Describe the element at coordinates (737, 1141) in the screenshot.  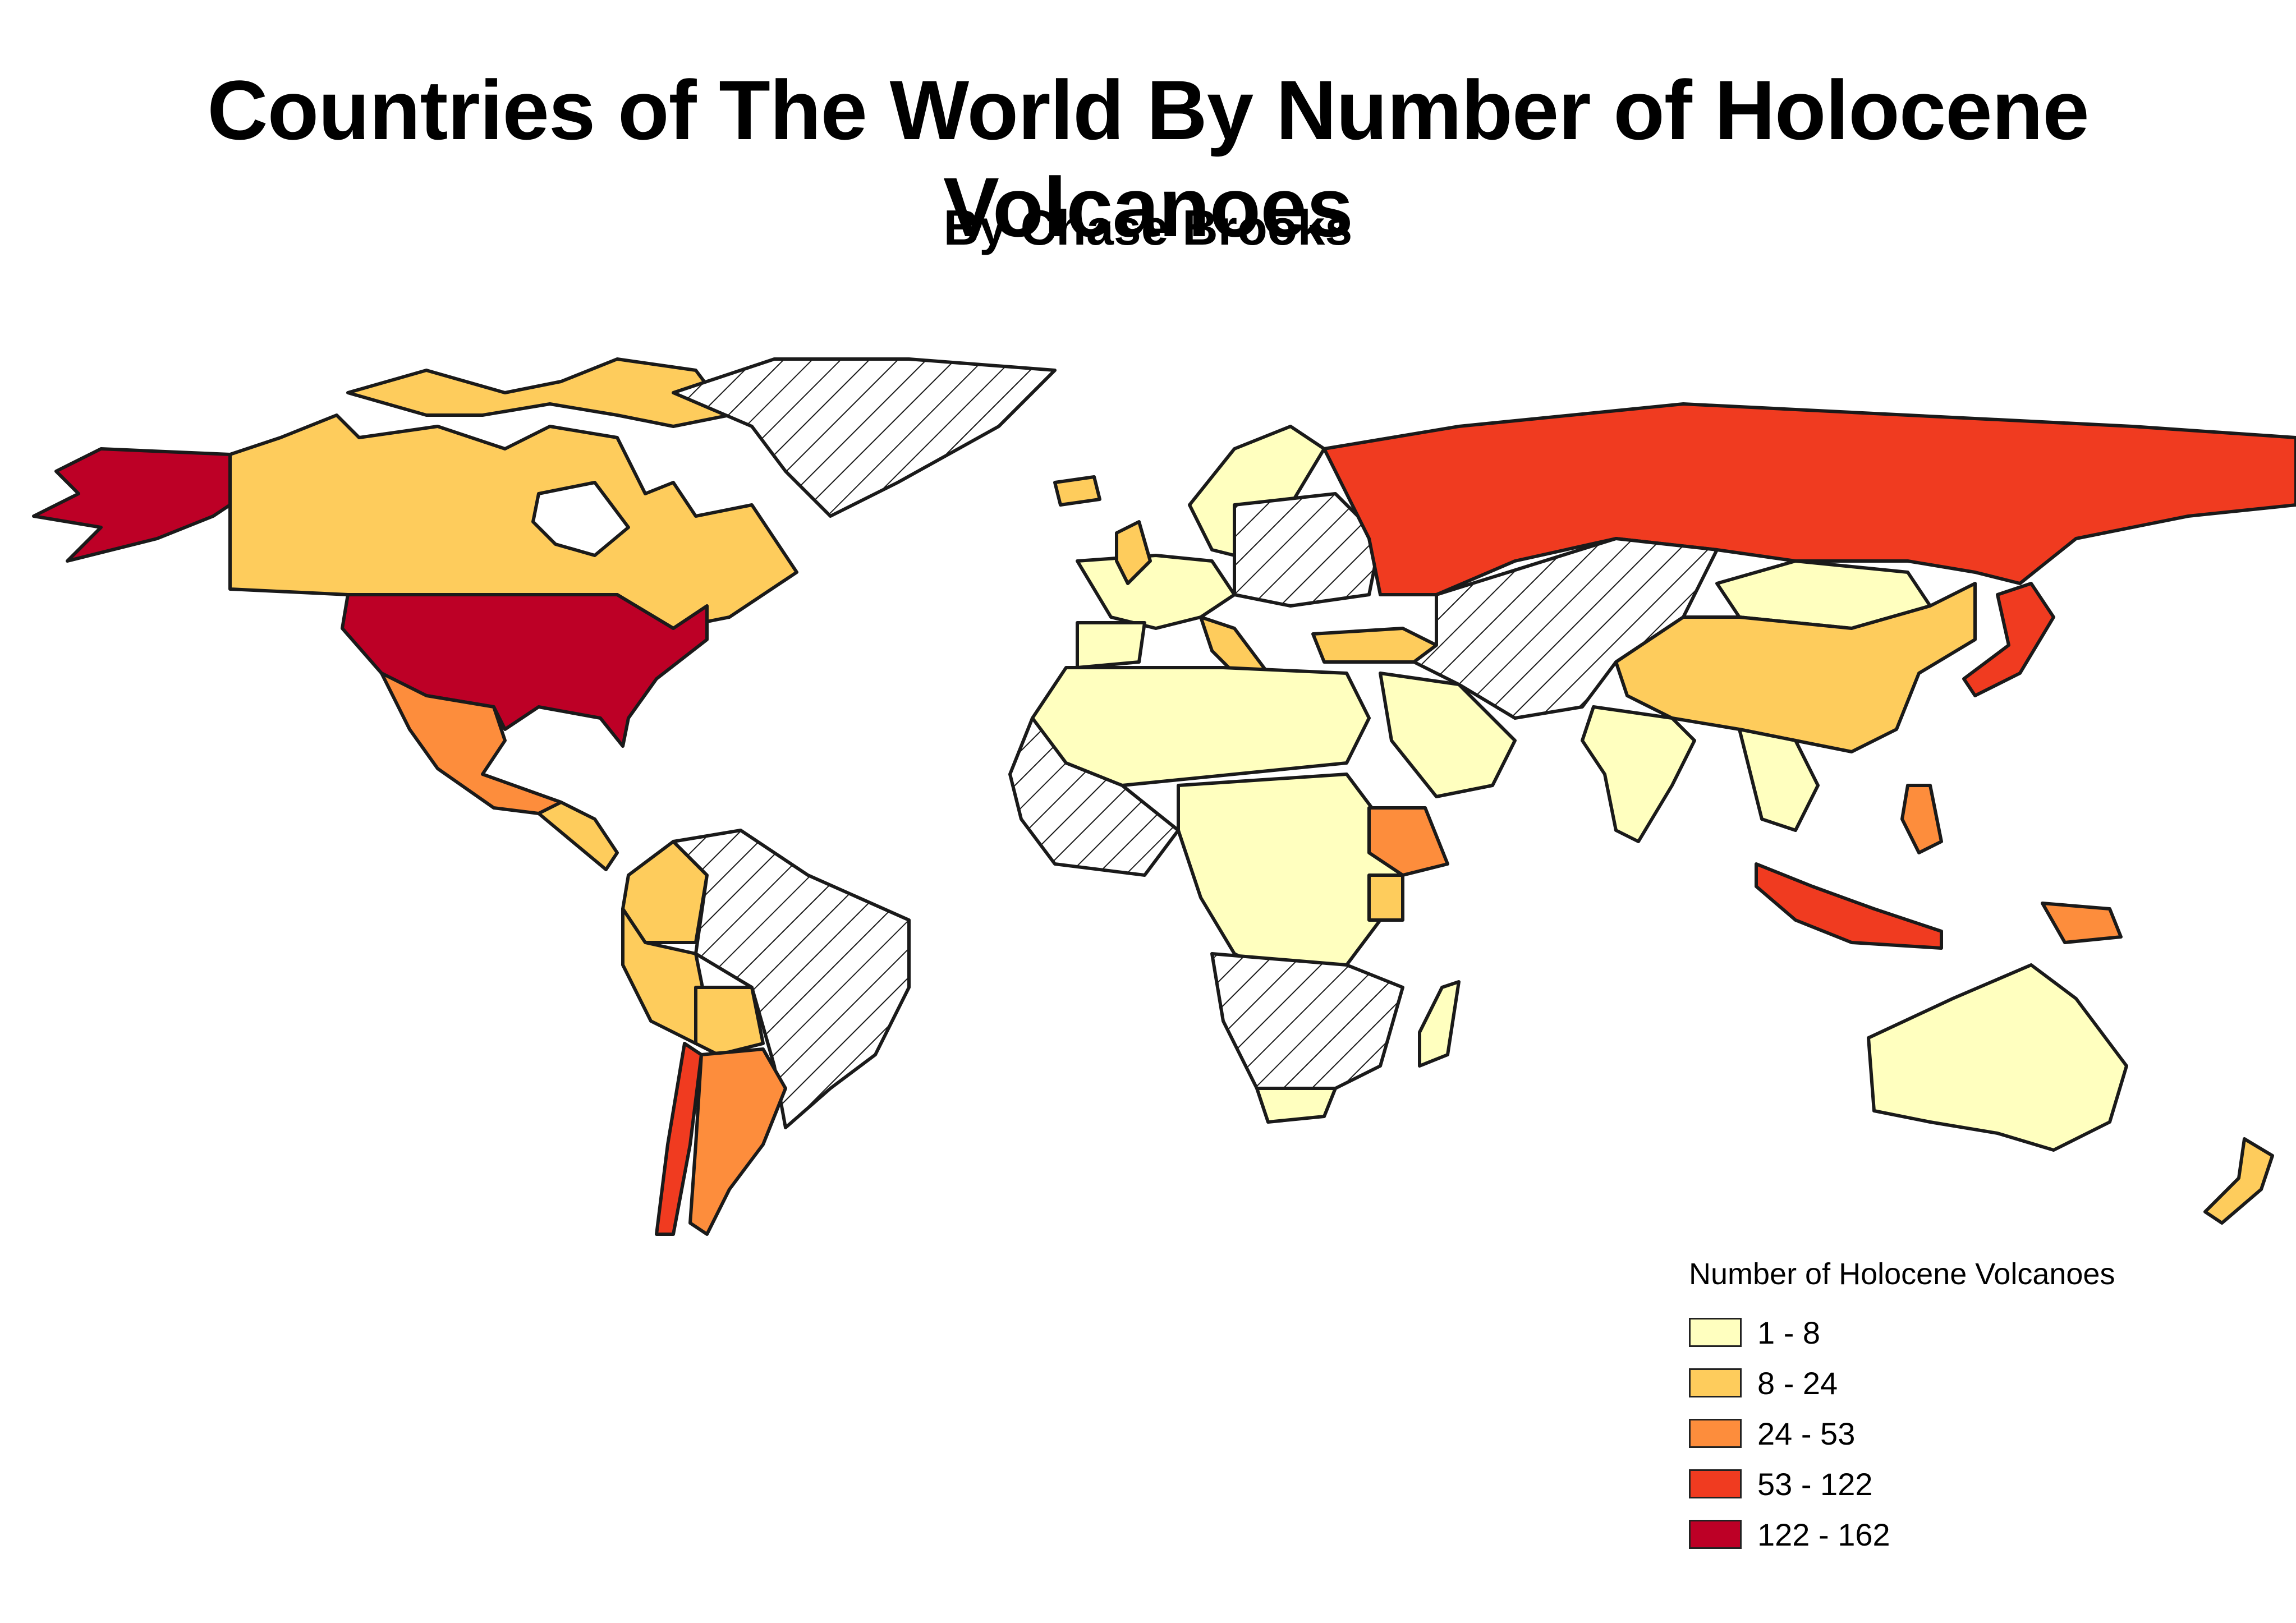
I see `country-argentina` at that location.